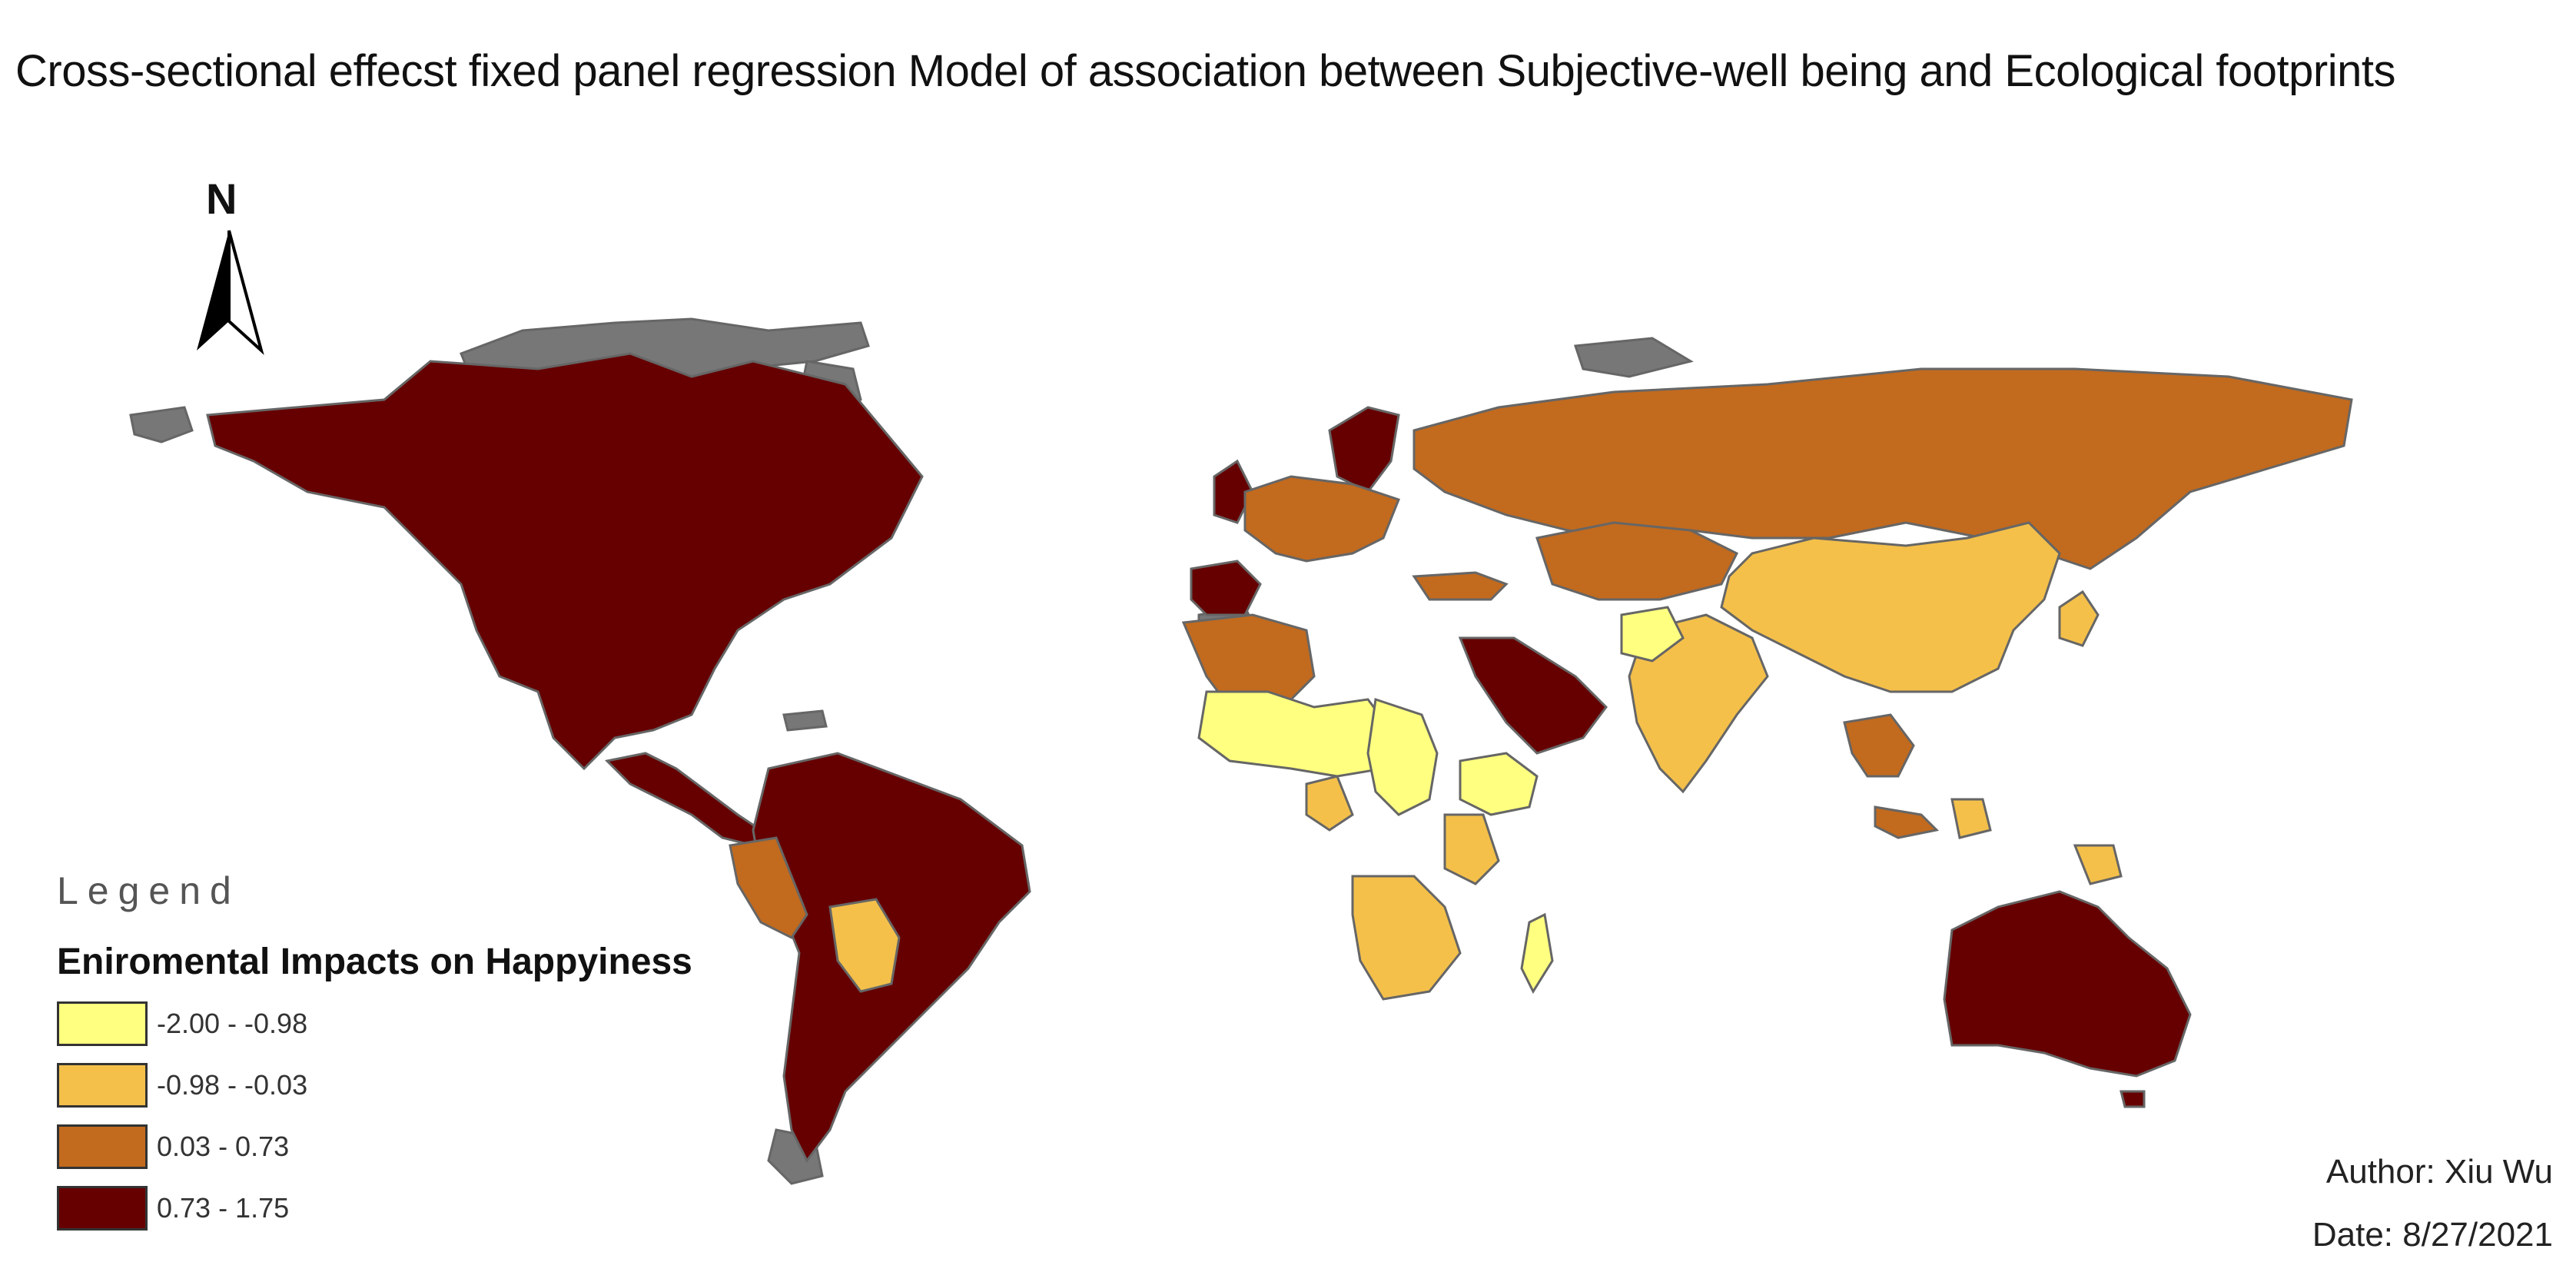 This screenshot has width=2576, height=1282. I want to click on horn-of-africa, so click(1499, 784).